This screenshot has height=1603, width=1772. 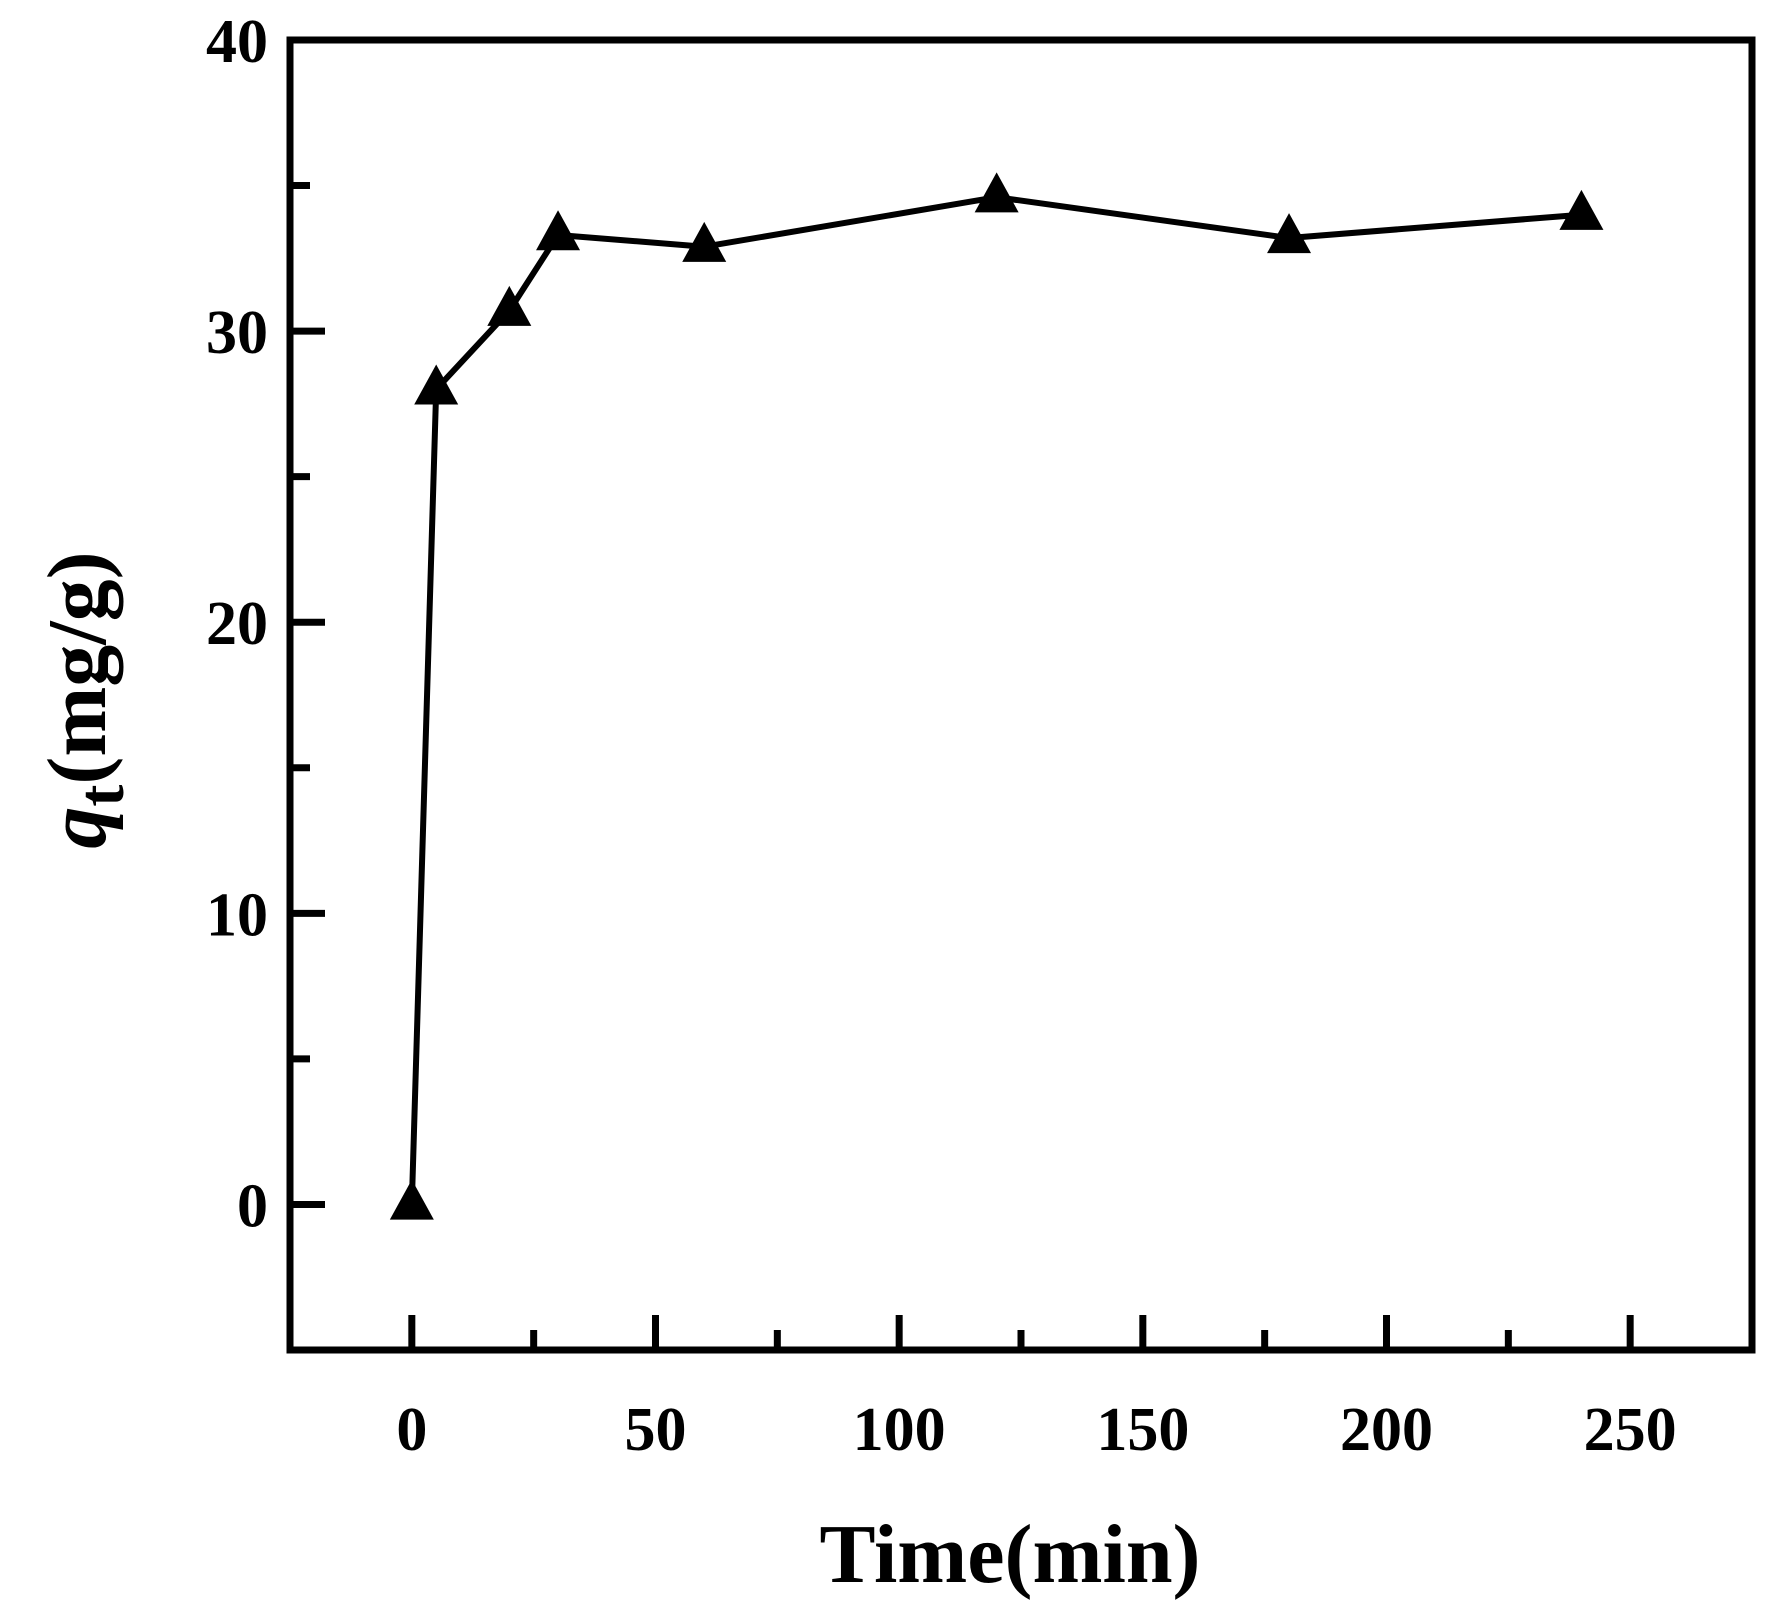 I want to click on x-tick-label: 100, so click(x=899, y=1430).